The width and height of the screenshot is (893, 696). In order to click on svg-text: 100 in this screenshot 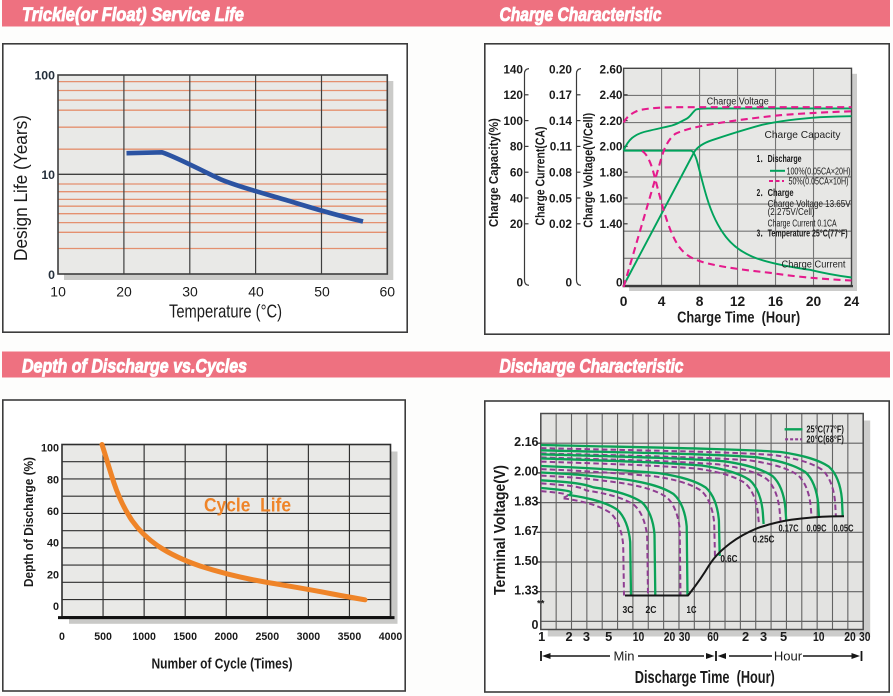, I will do `click(513, 121)`.